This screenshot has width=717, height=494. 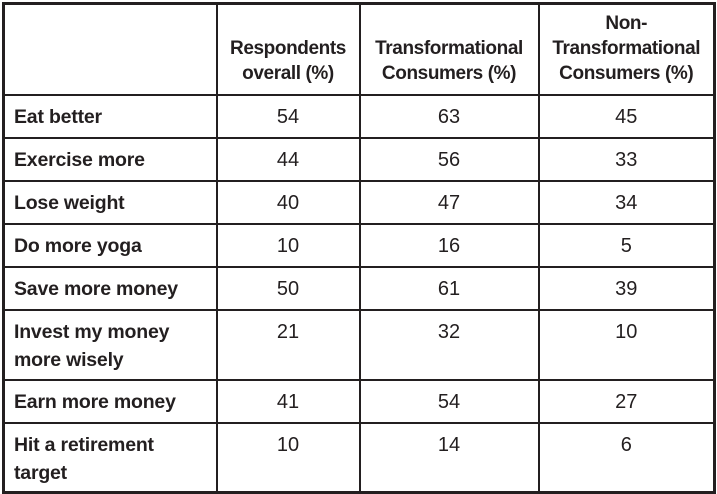 I want to click on column-header-respondents-overall: Respondents overall (%), so click(x=288, y=49).